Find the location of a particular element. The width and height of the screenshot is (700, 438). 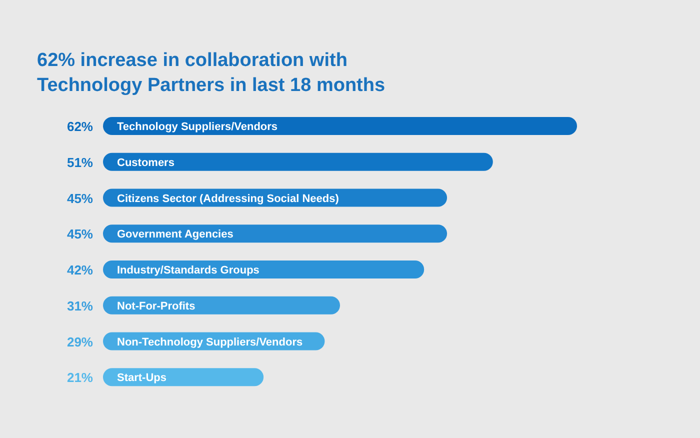

y-tick-label: Technology Suppliers/Vendors is located at coordinates (197, 127).